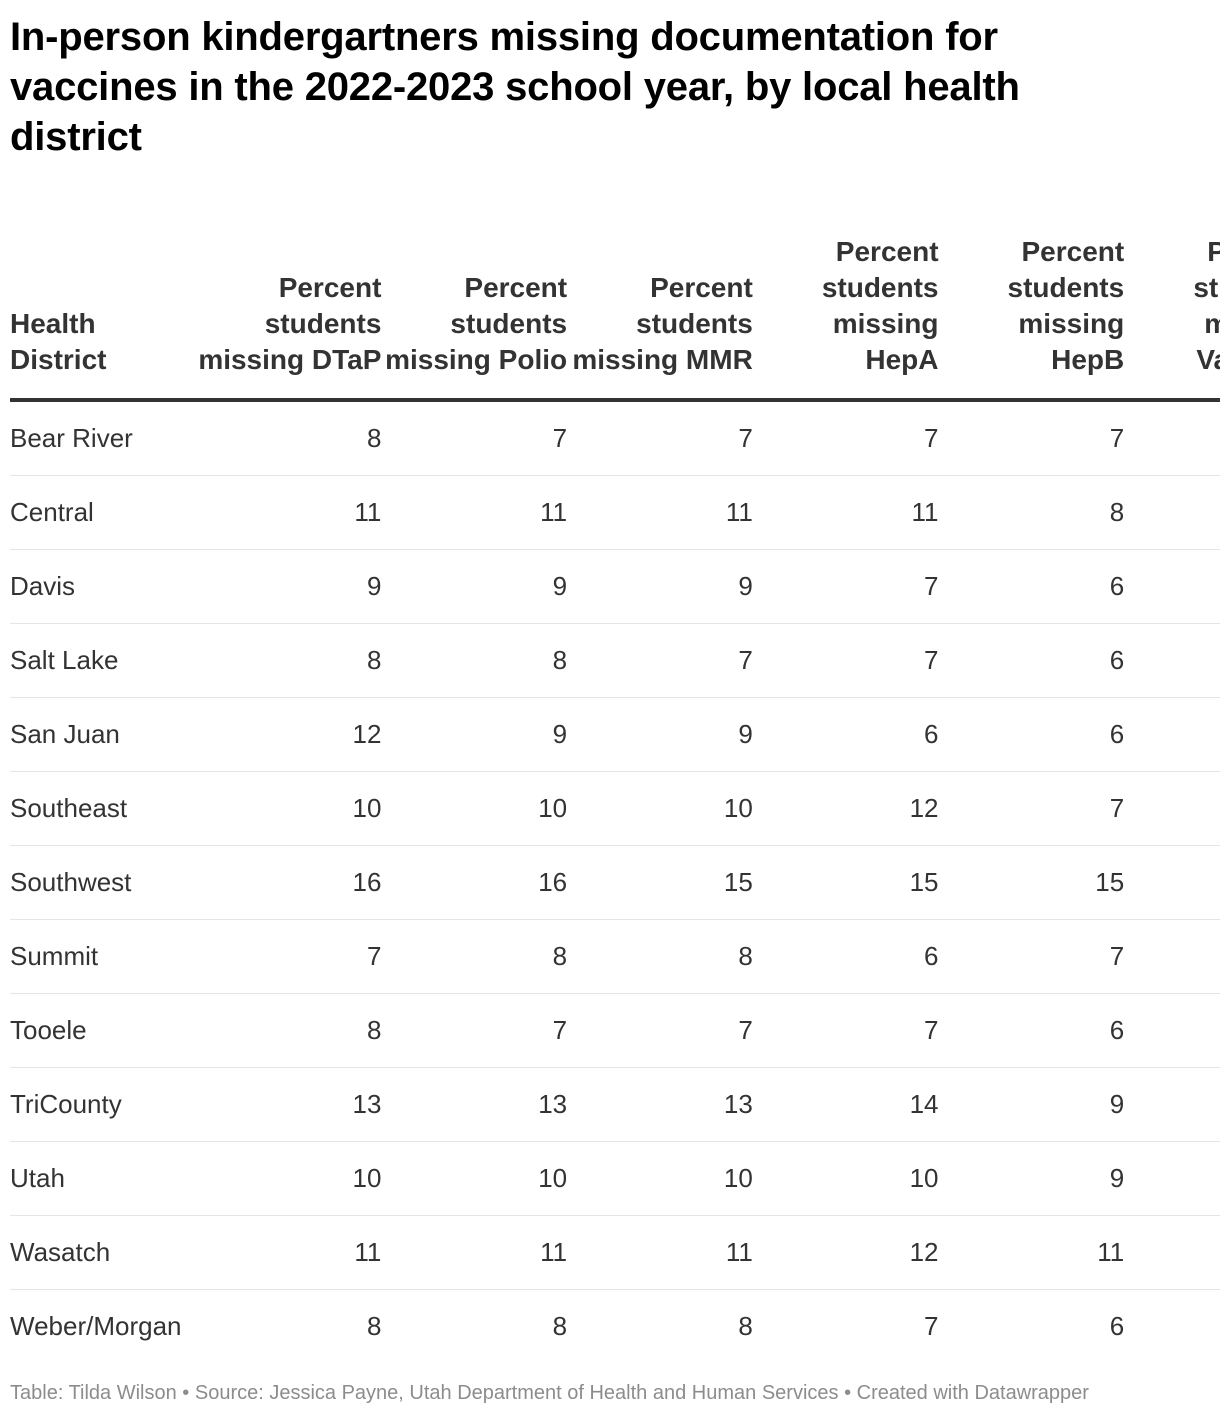  Describe the element at coordinates (103, 1178) in the screenshot. I see `district-name-cell: Utah` at that location.